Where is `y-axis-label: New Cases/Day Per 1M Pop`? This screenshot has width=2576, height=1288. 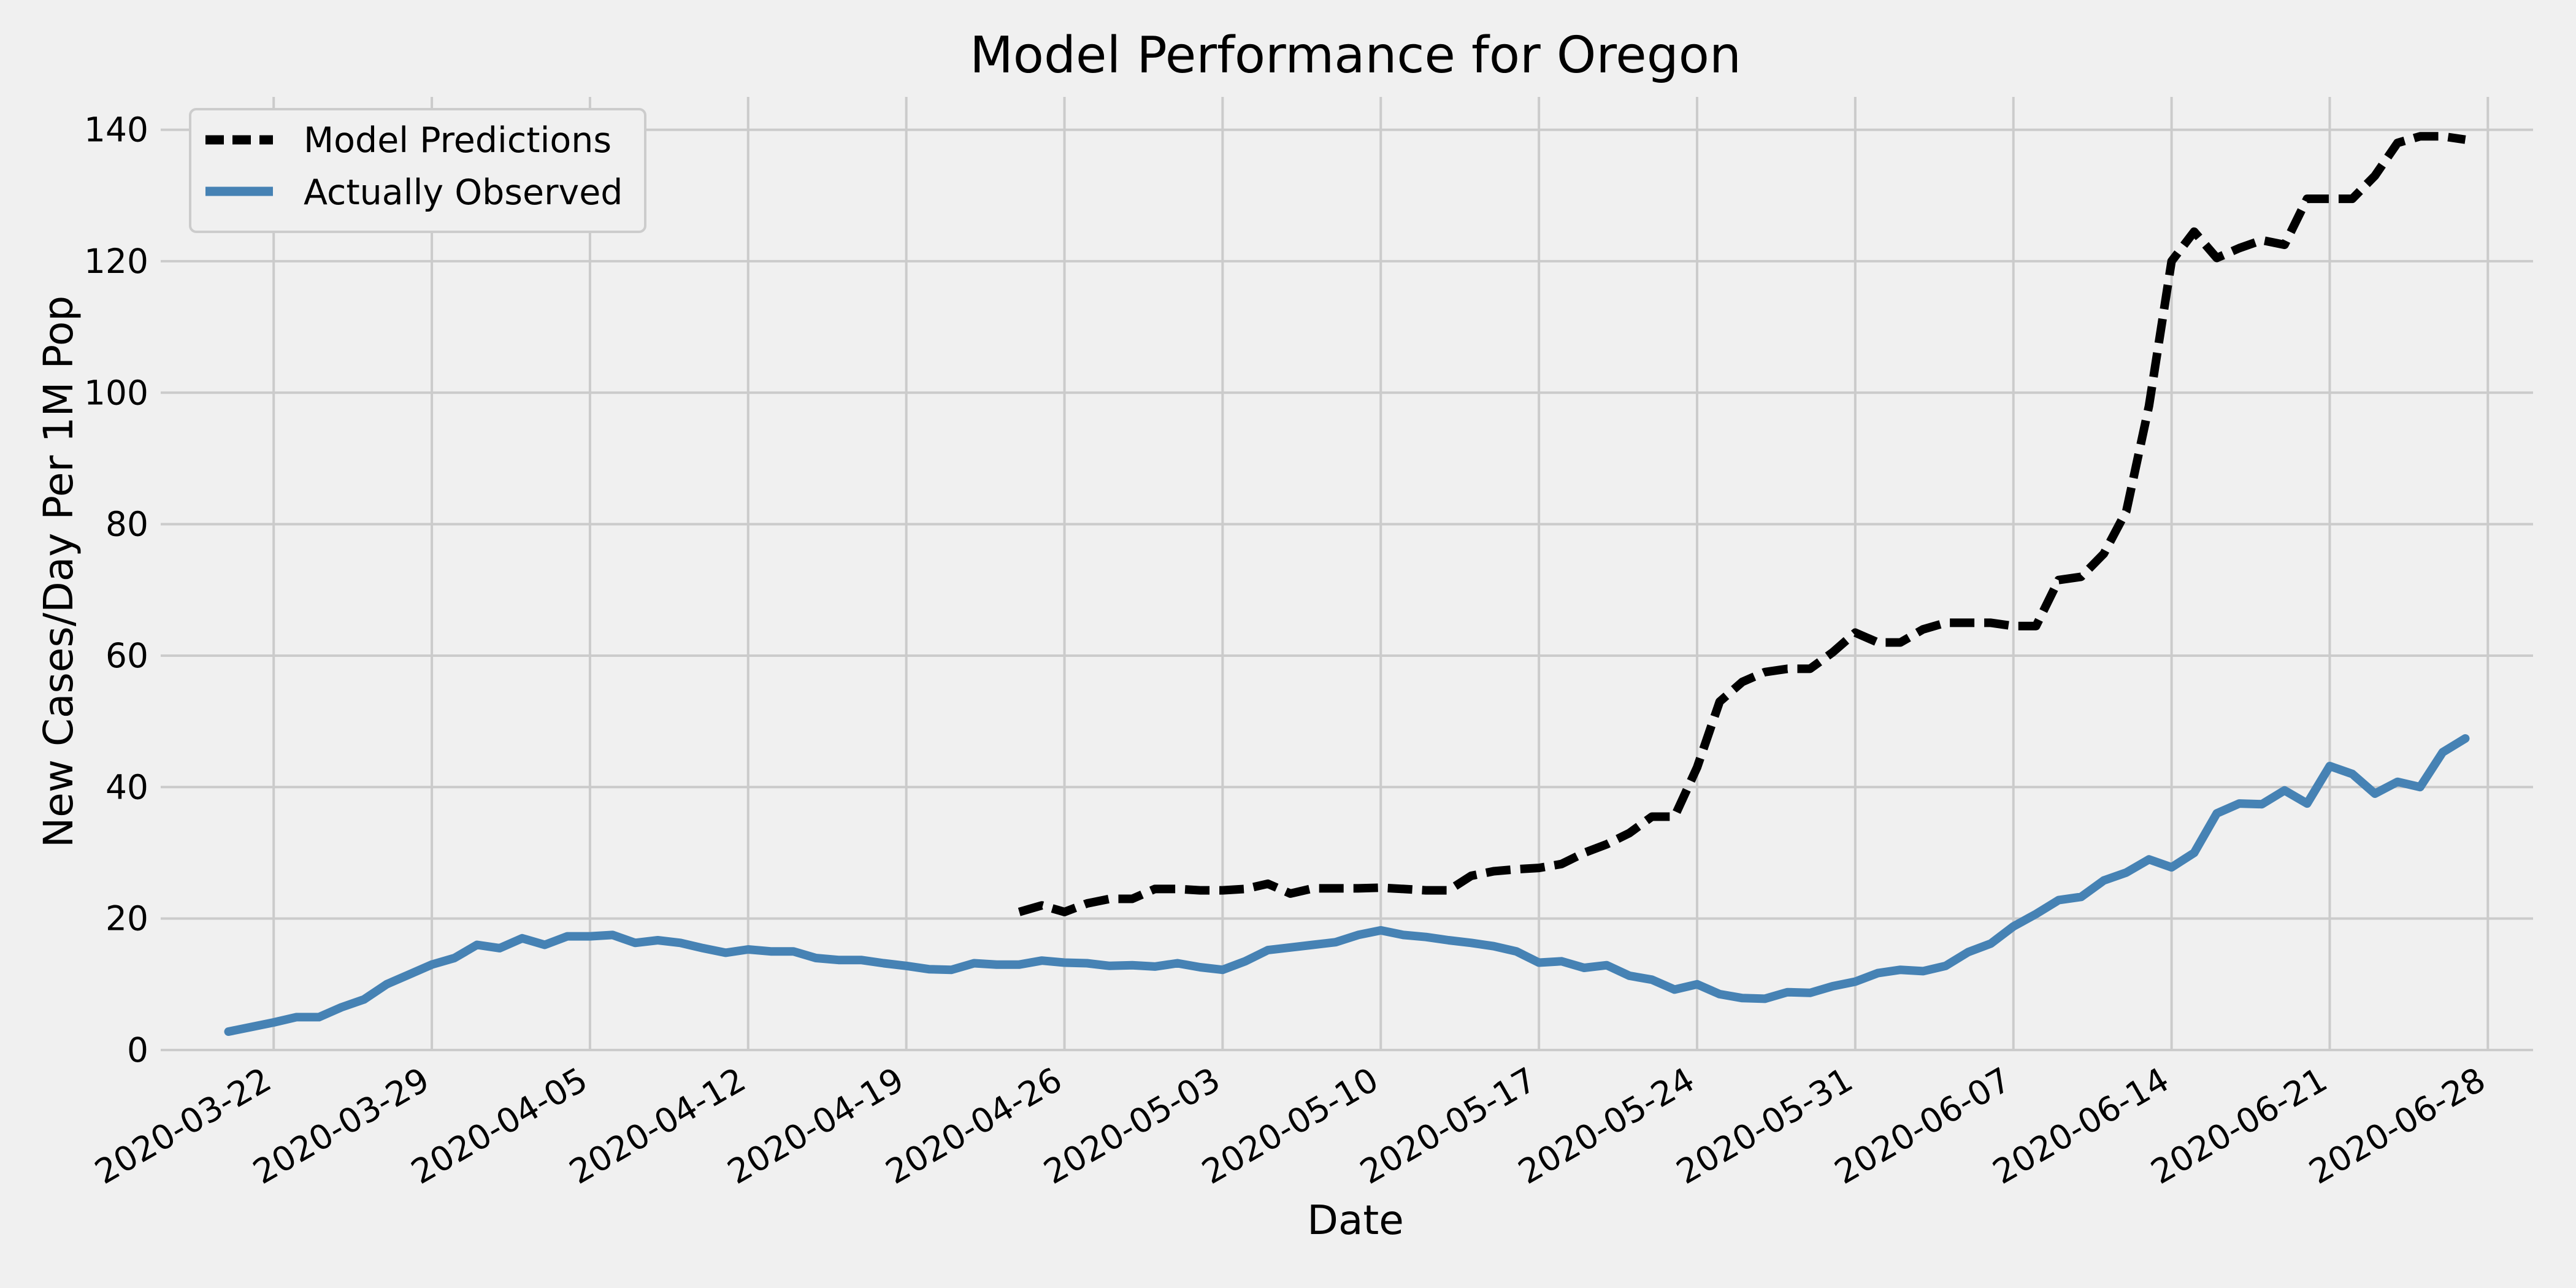
y-axis-label: New Cases/Day Per 1M Pop is located at coordinates (58, 572).